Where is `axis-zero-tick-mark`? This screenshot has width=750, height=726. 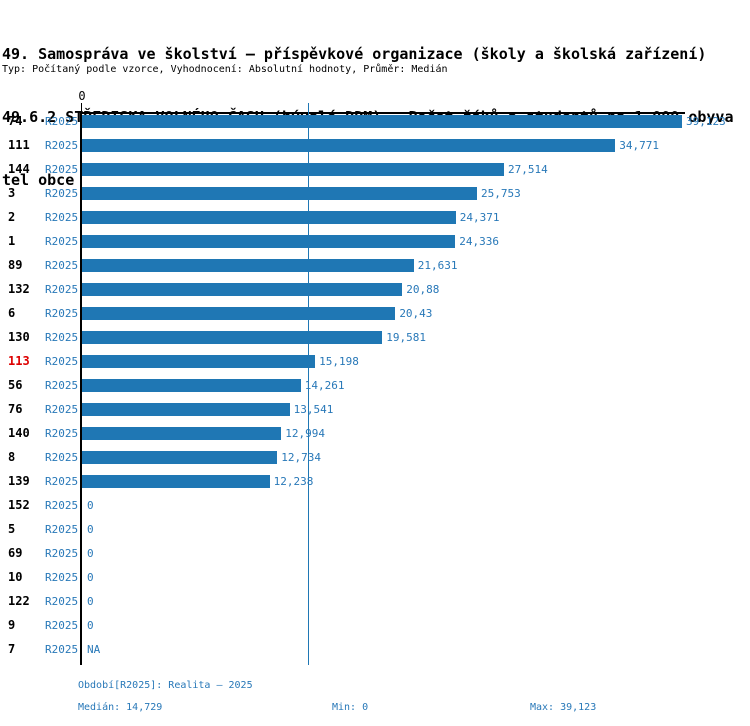
axis-zero-tick-mark is located at coordinates (81, 108).